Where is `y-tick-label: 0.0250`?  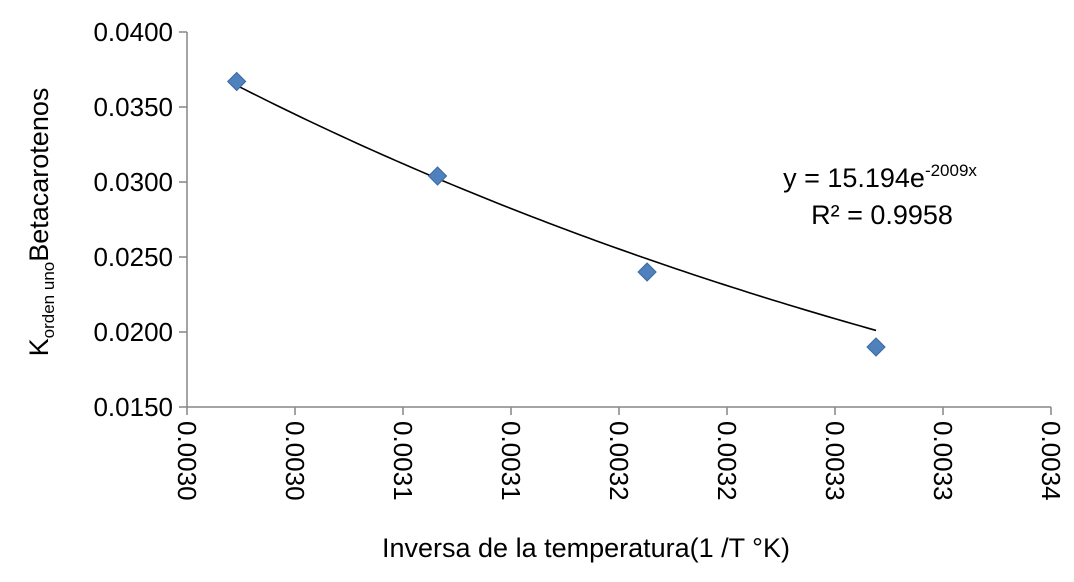
y-tick-label: 0.0250 is located at coordinates (133, 257).